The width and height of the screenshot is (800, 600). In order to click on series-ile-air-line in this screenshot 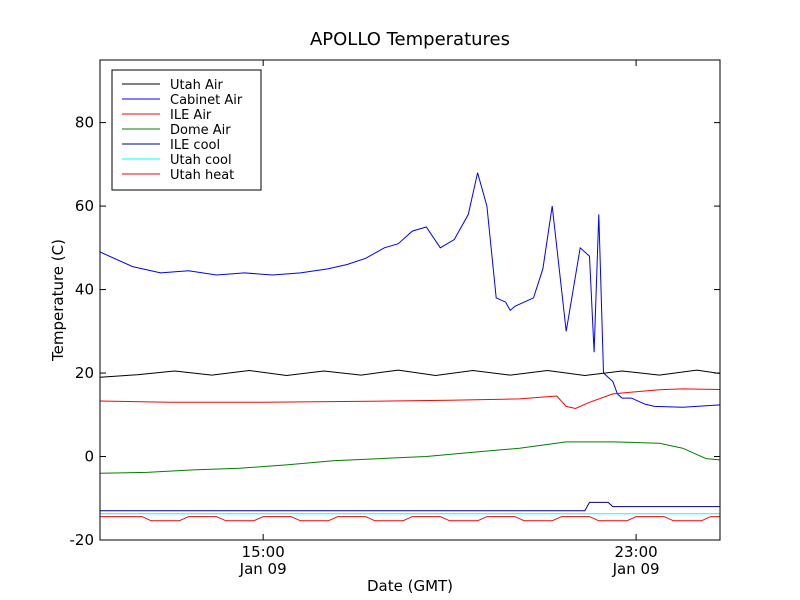, I will do `click(410, 399)`.